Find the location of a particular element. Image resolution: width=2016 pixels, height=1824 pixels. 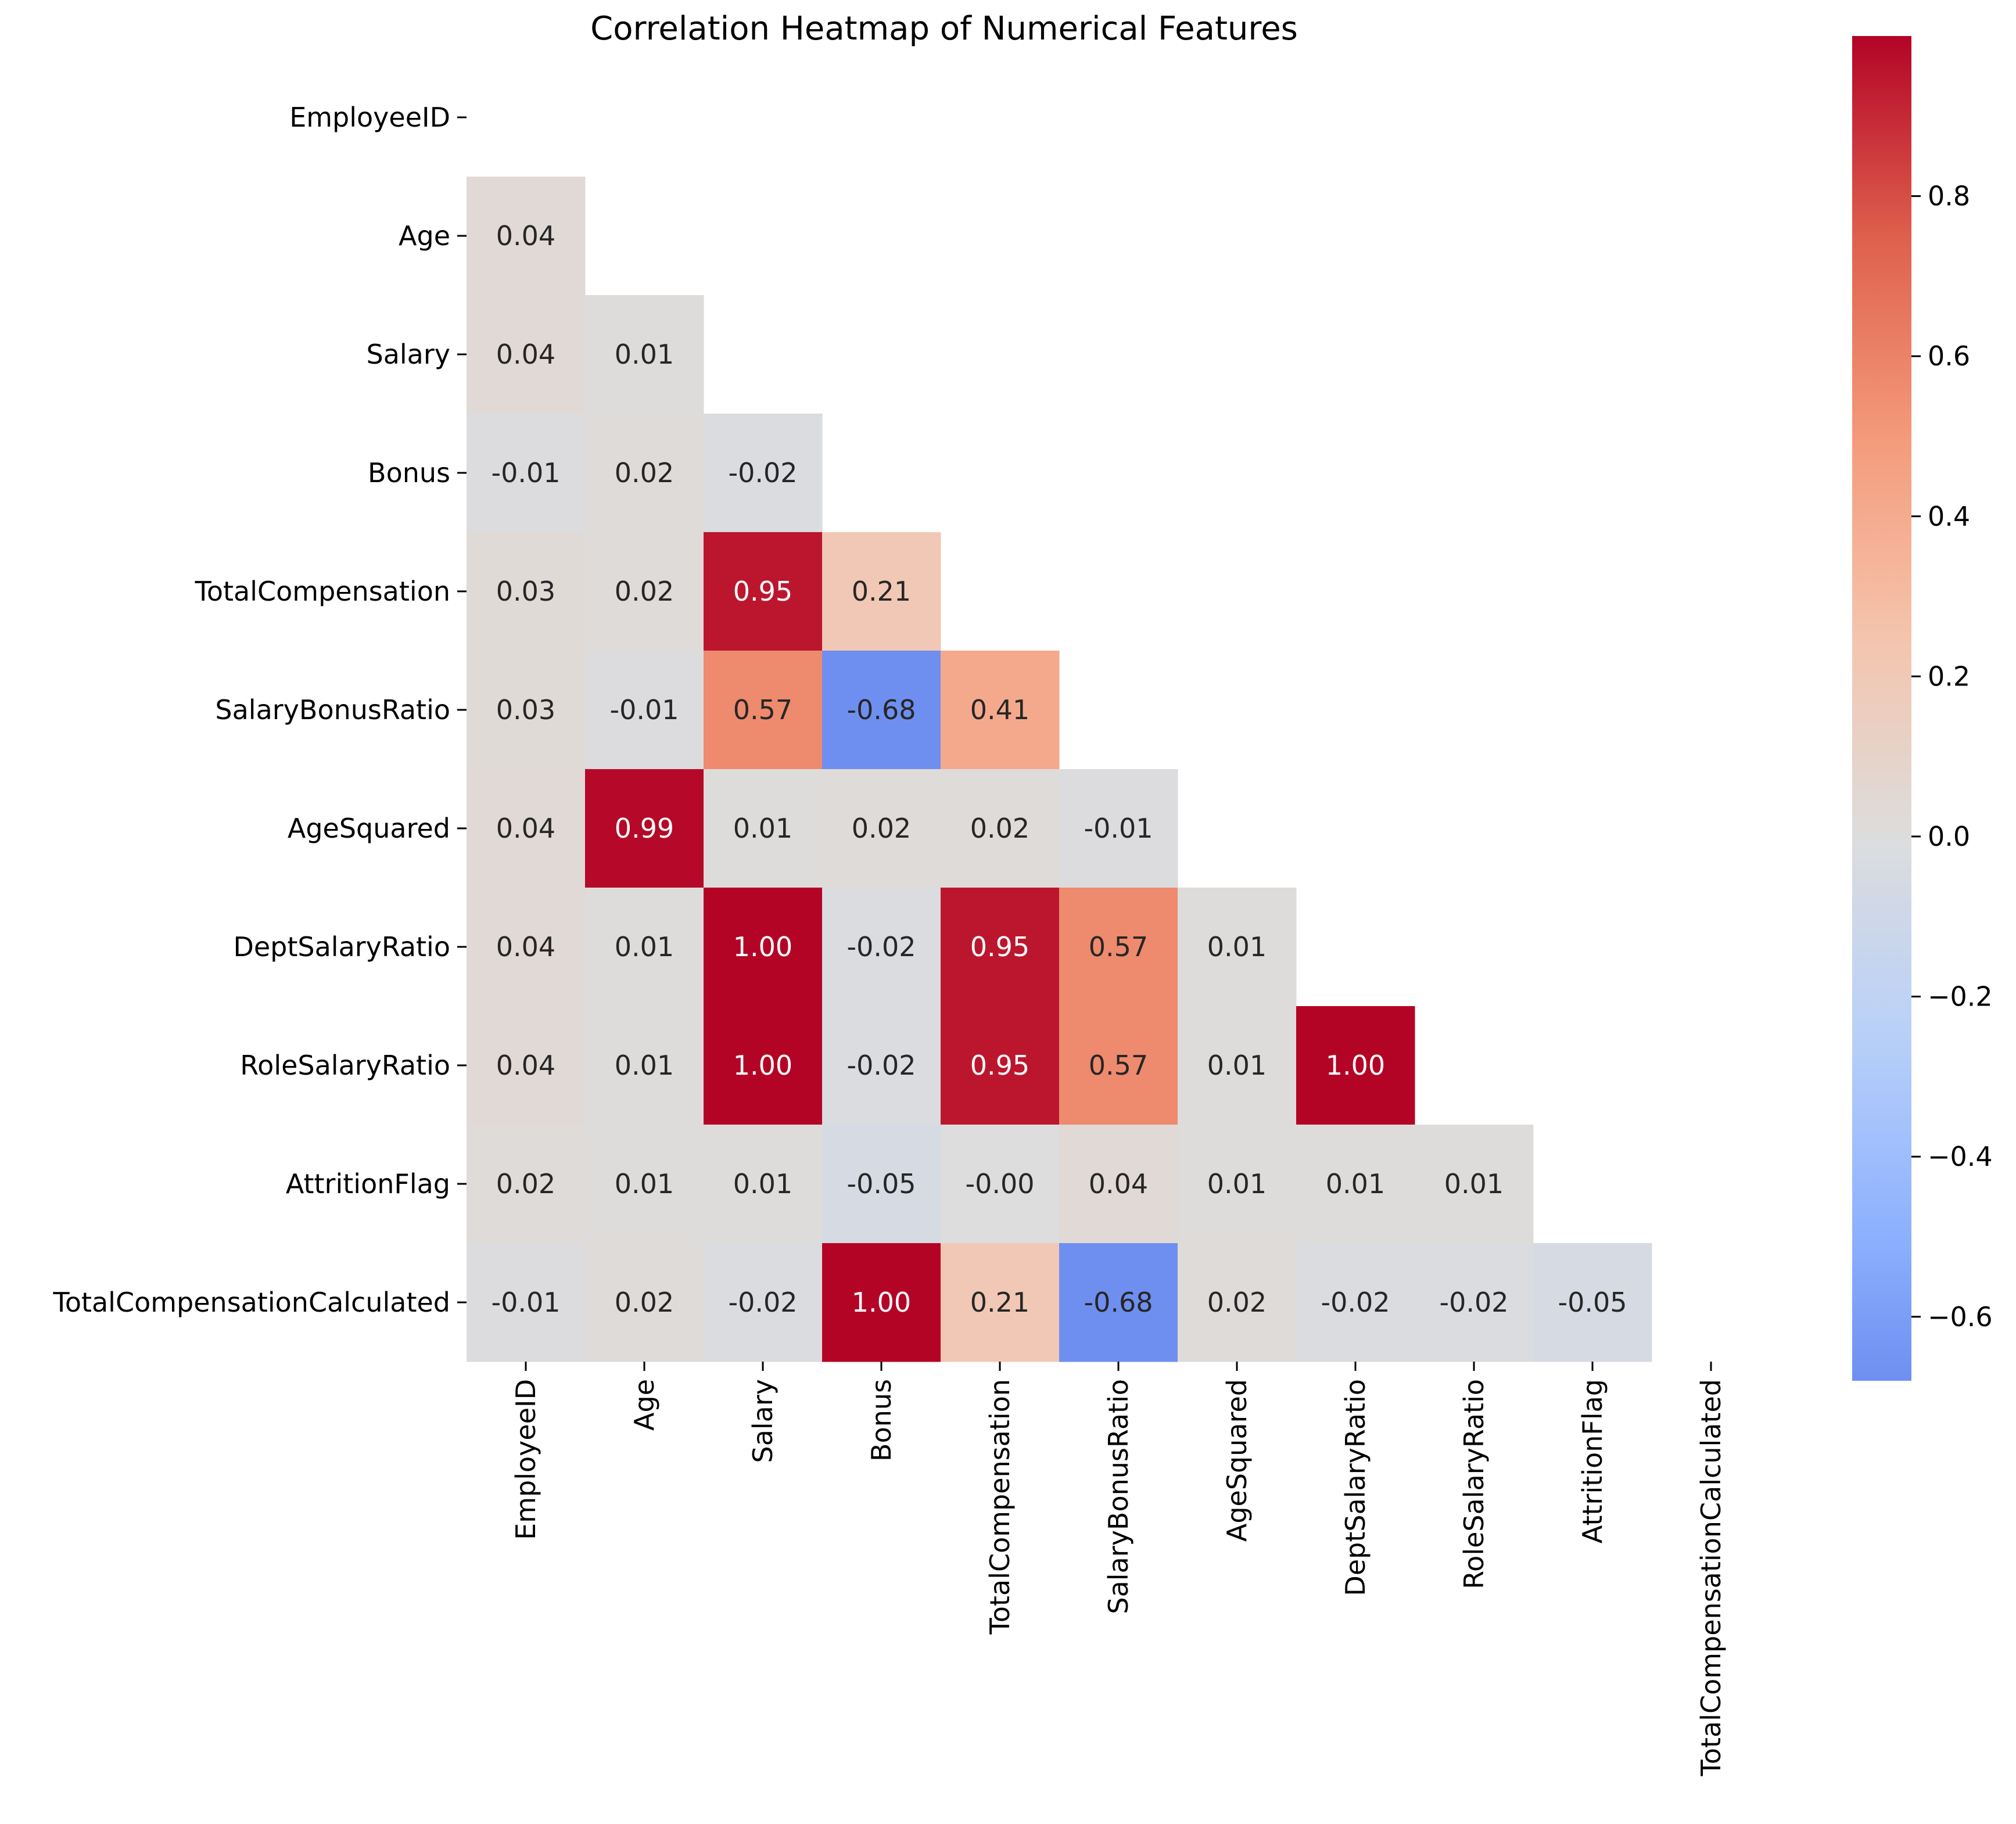

heatmap-cell-label-10-4: 0.21 is located at coordinates (999, 1302).